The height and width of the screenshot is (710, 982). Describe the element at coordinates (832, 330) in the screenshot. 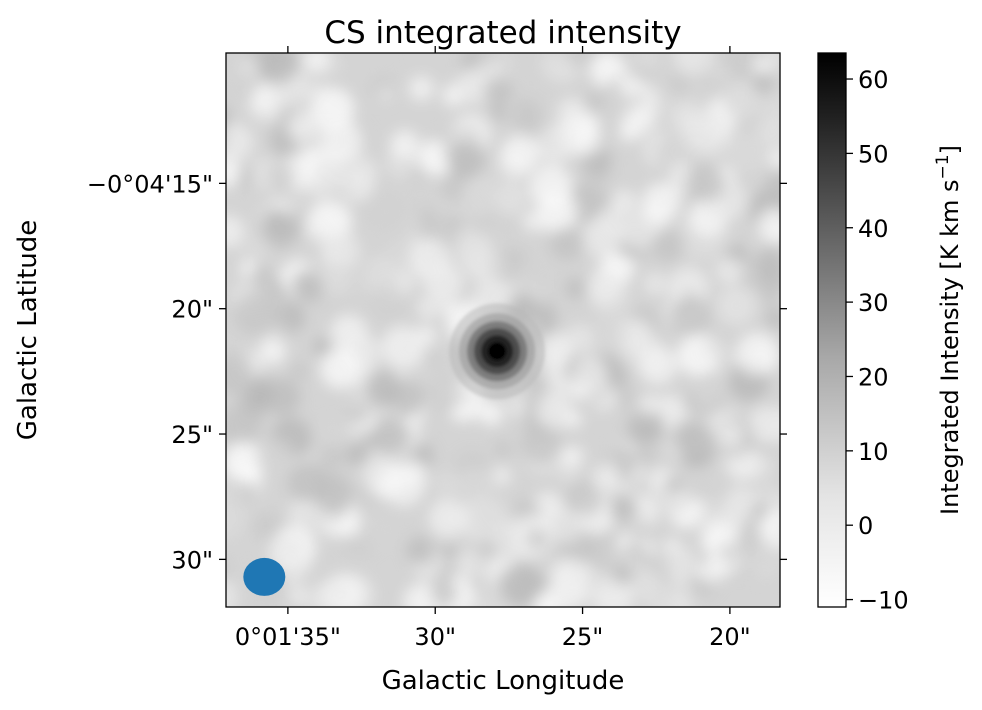

I see `colorbar` at that location.